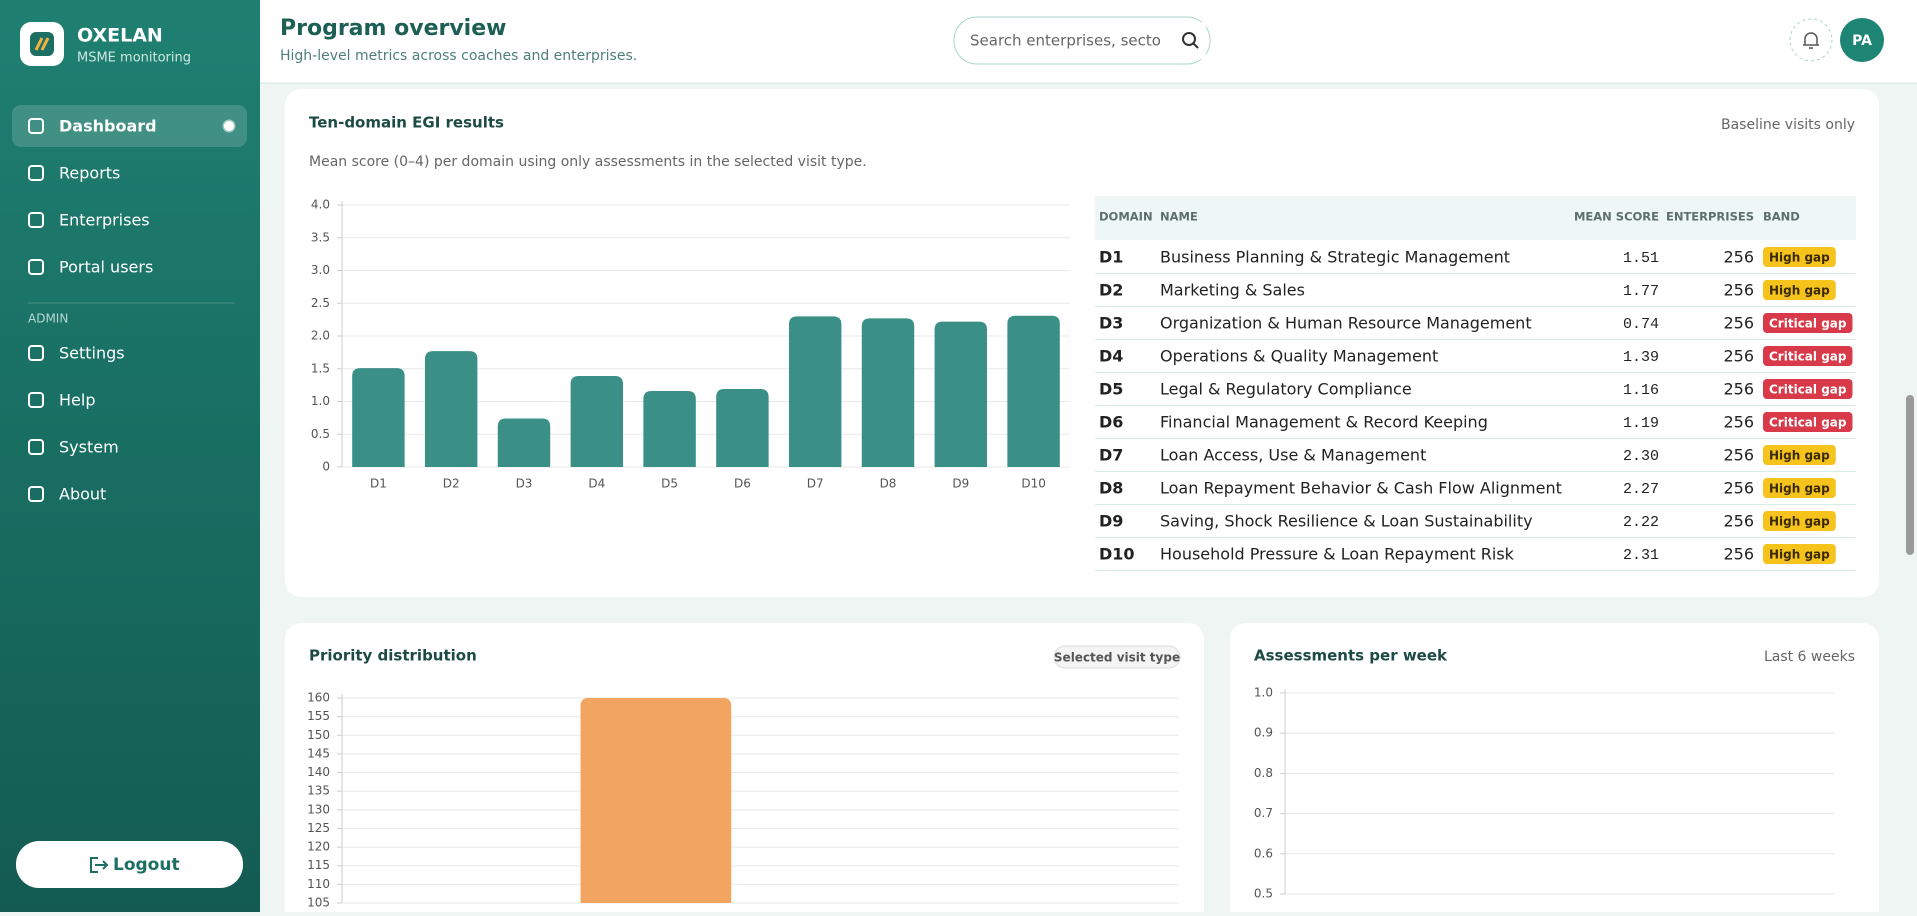  Describe the element at coordinates (89, 220) in the screenshot. I see `nav-item: Enterprises` at that location.